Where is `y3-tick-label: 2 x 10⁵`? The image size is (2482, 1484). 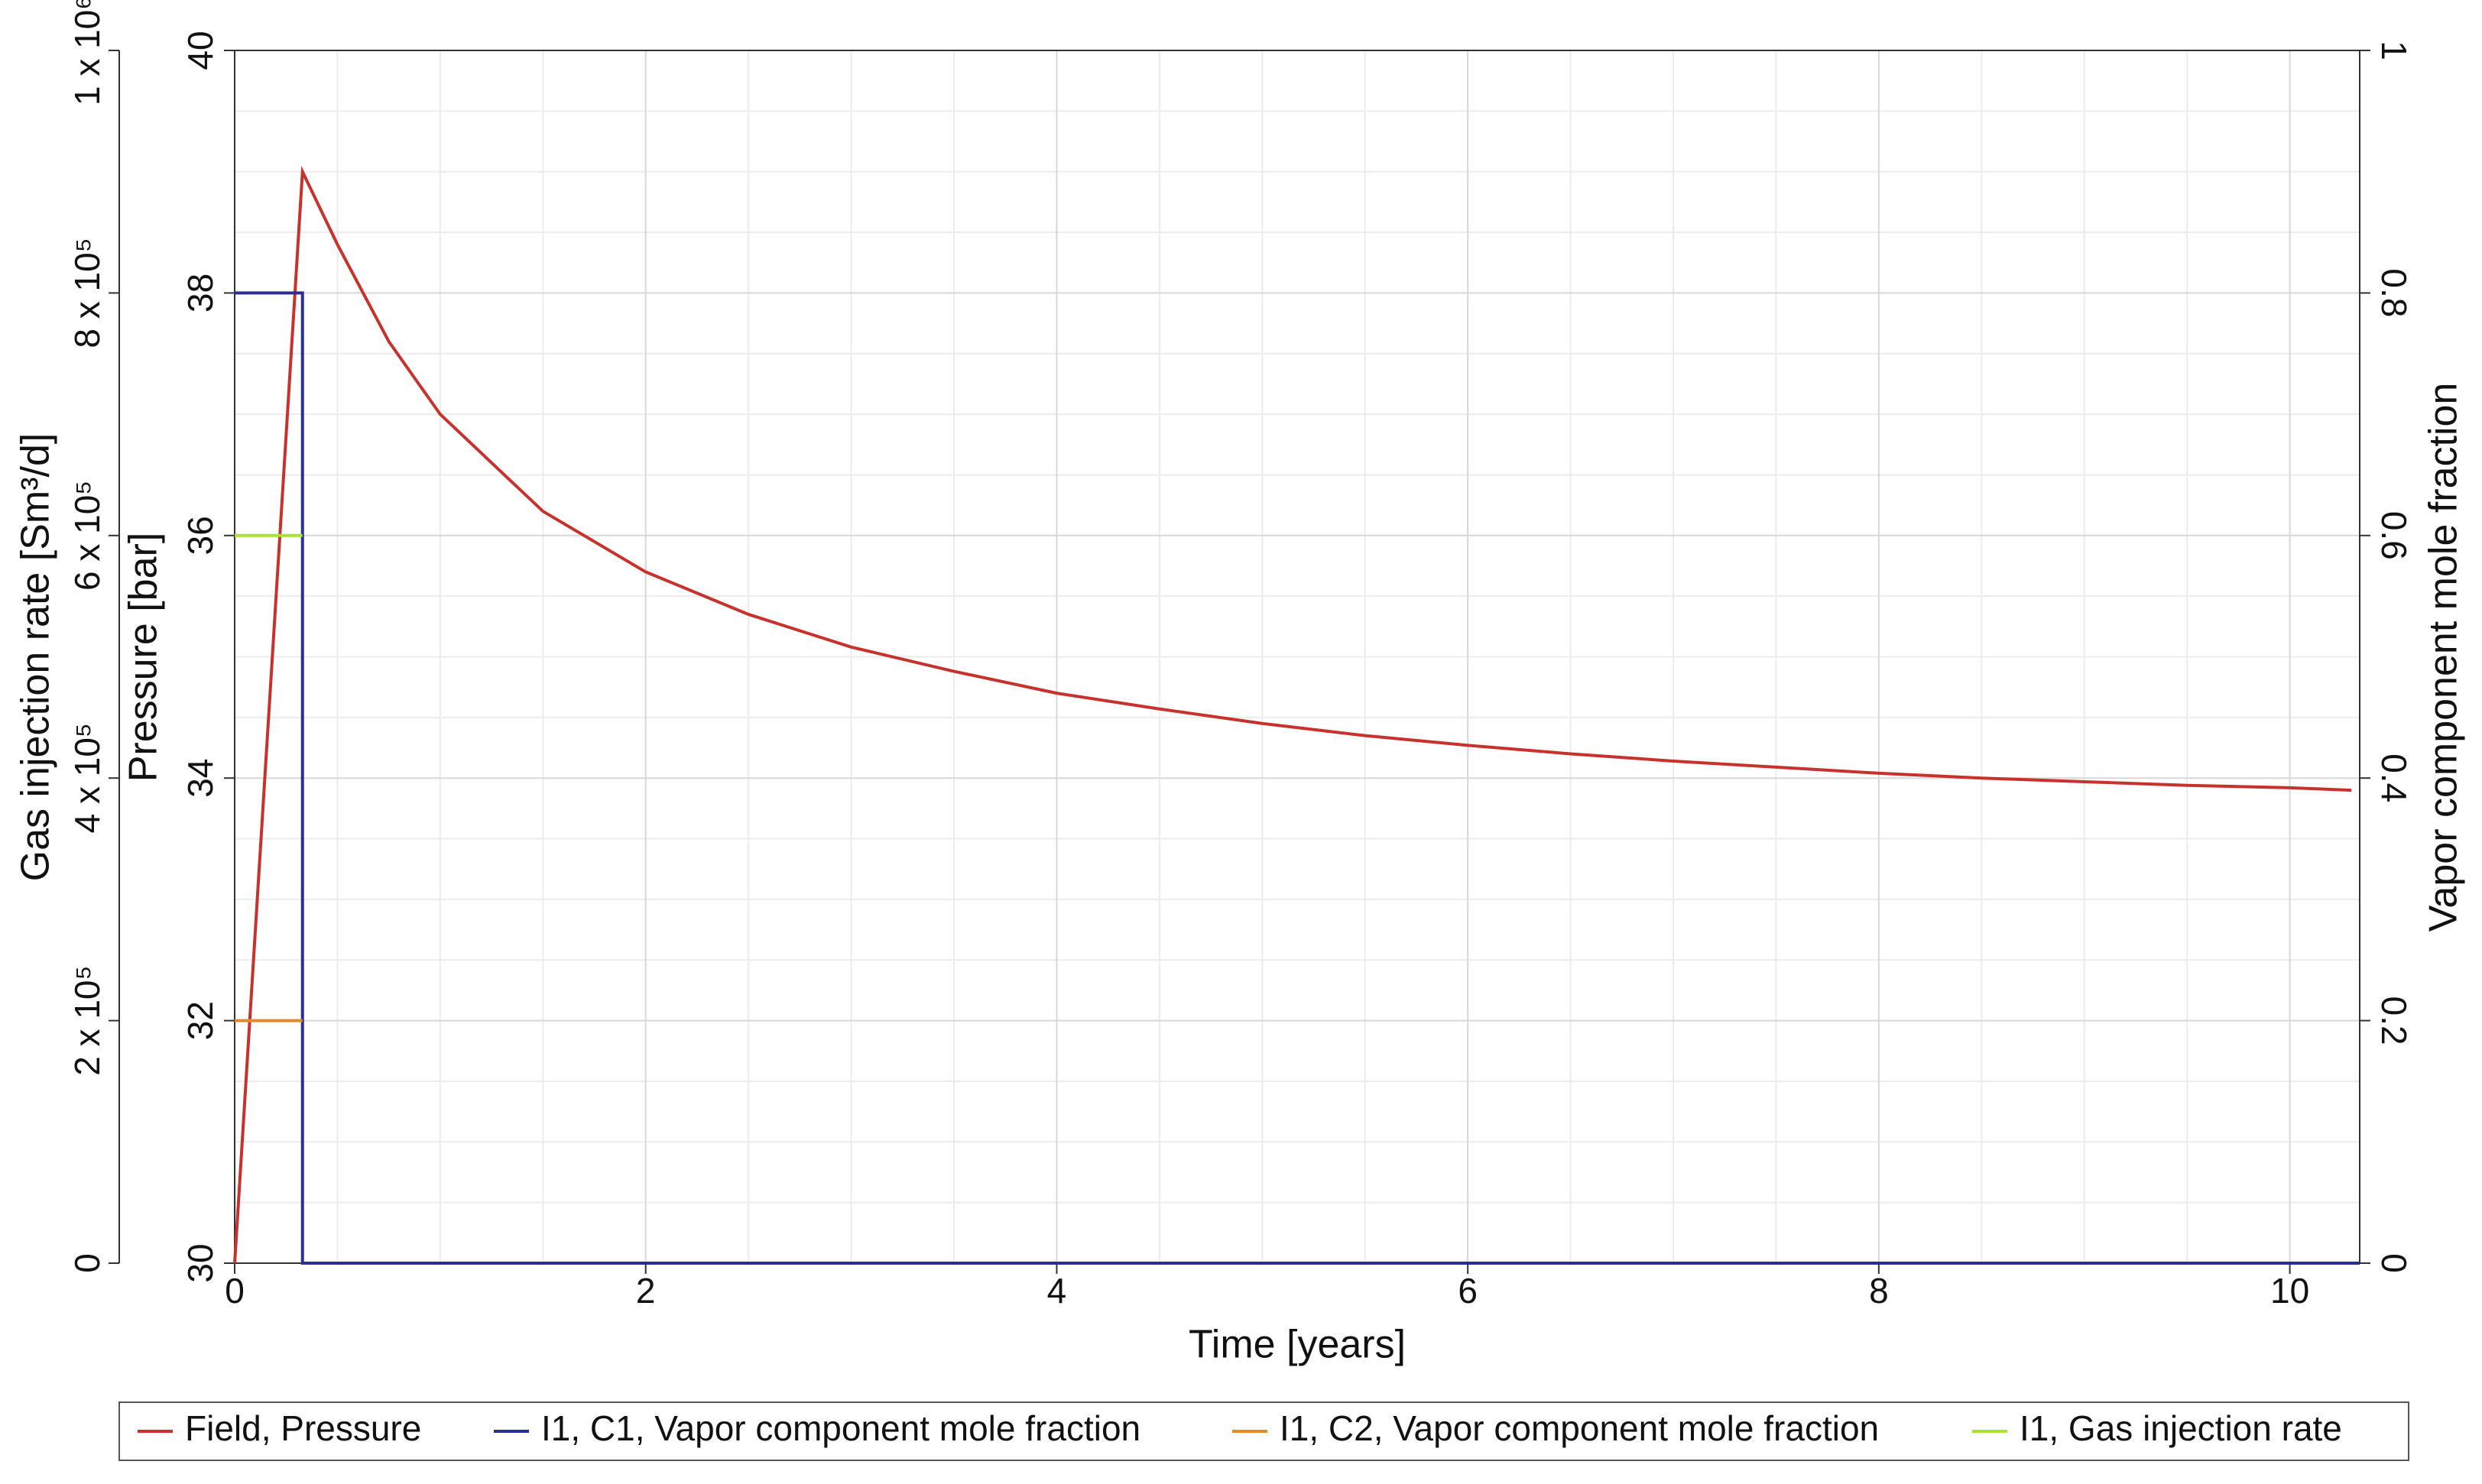 y3-tick-label: 2 x 10⁵ is located at coordinates (87, 1020).